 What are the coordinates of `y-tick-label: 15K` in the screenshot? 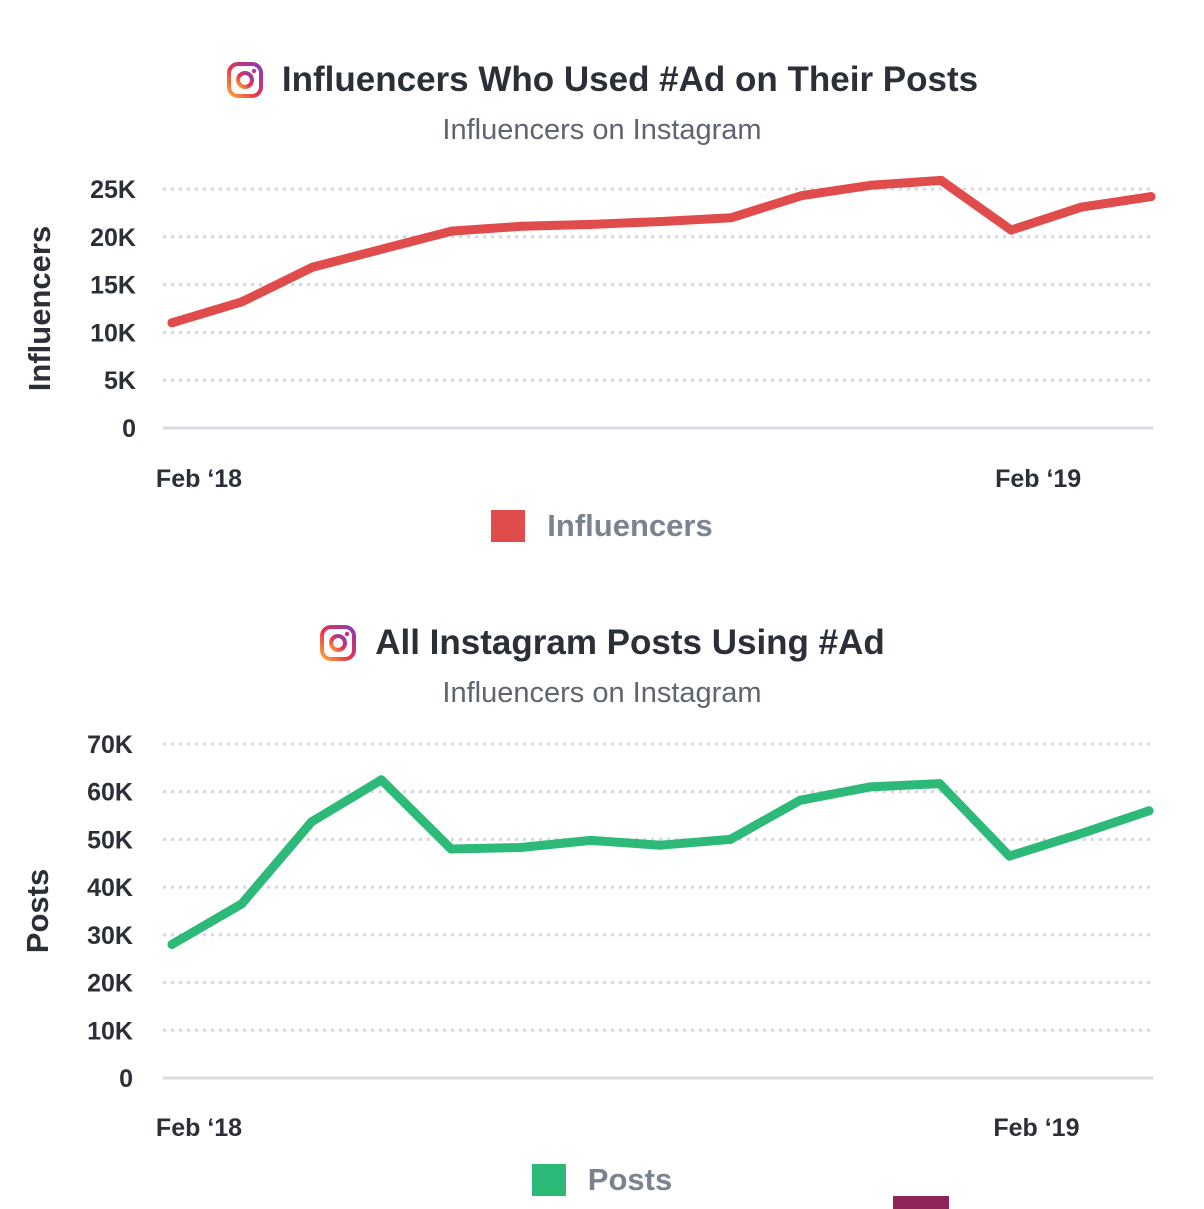 It's located at (113, 286).